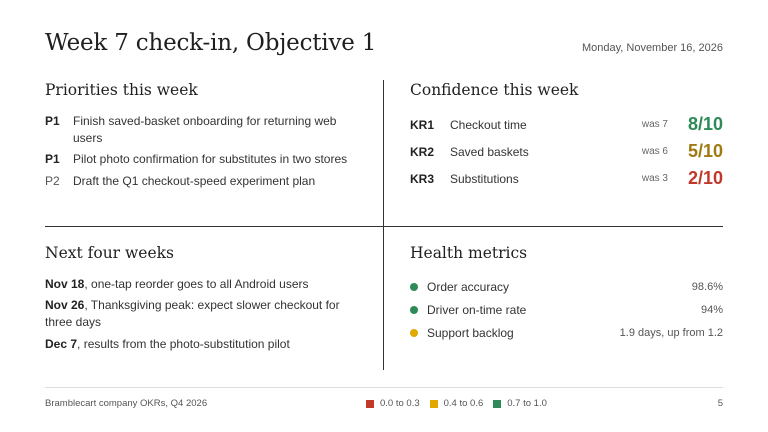 The image size is (768, 432). Describe the element at coordinates (211, 43) in the screenshot. I see `page-title: Week 7 check-in, Objective 1` at that location.